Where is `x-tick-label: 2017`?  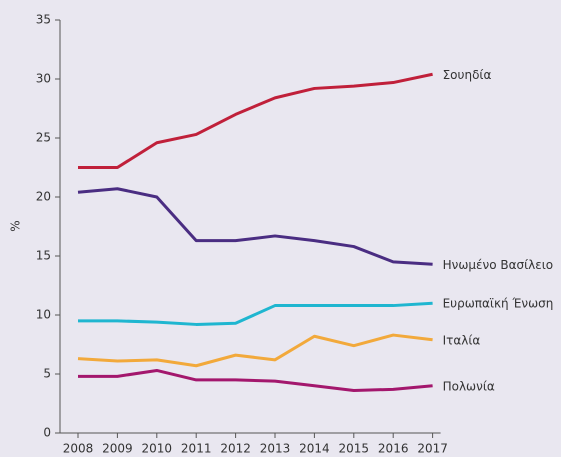
x-tick-label: 2017 is located at coordinates (432, 449).